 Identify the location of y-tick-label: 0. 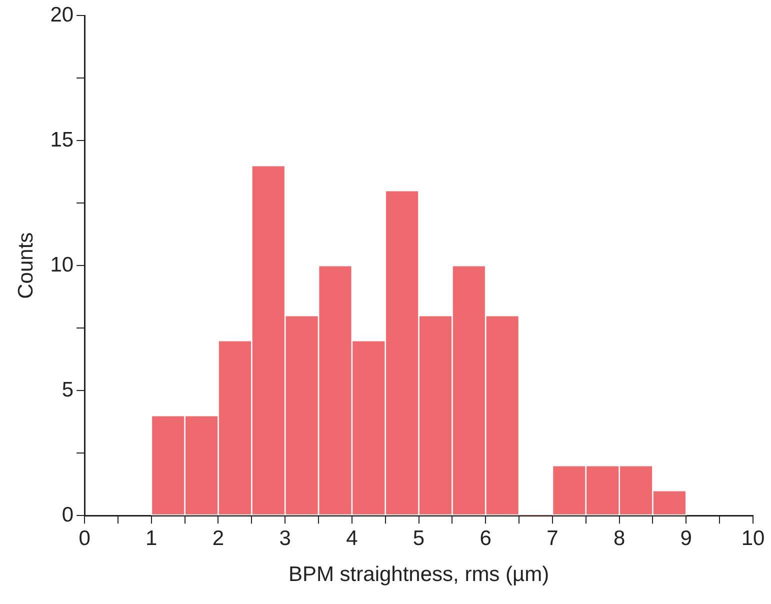
(68, 514).